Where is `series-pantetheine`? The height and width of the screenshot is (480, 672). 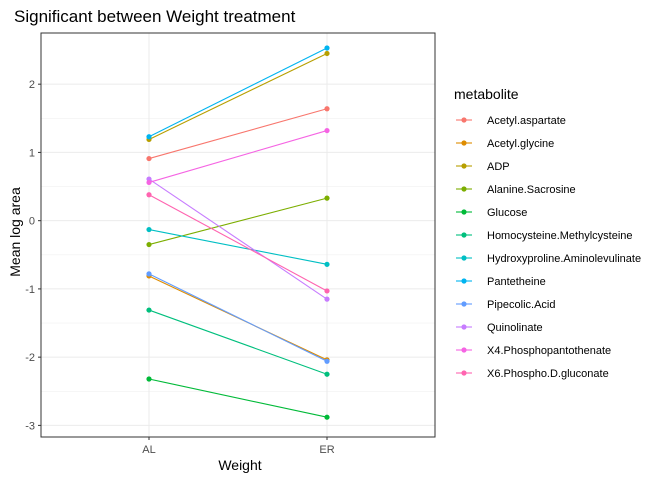
series-pantetheine is located at coordinates (238, 92).